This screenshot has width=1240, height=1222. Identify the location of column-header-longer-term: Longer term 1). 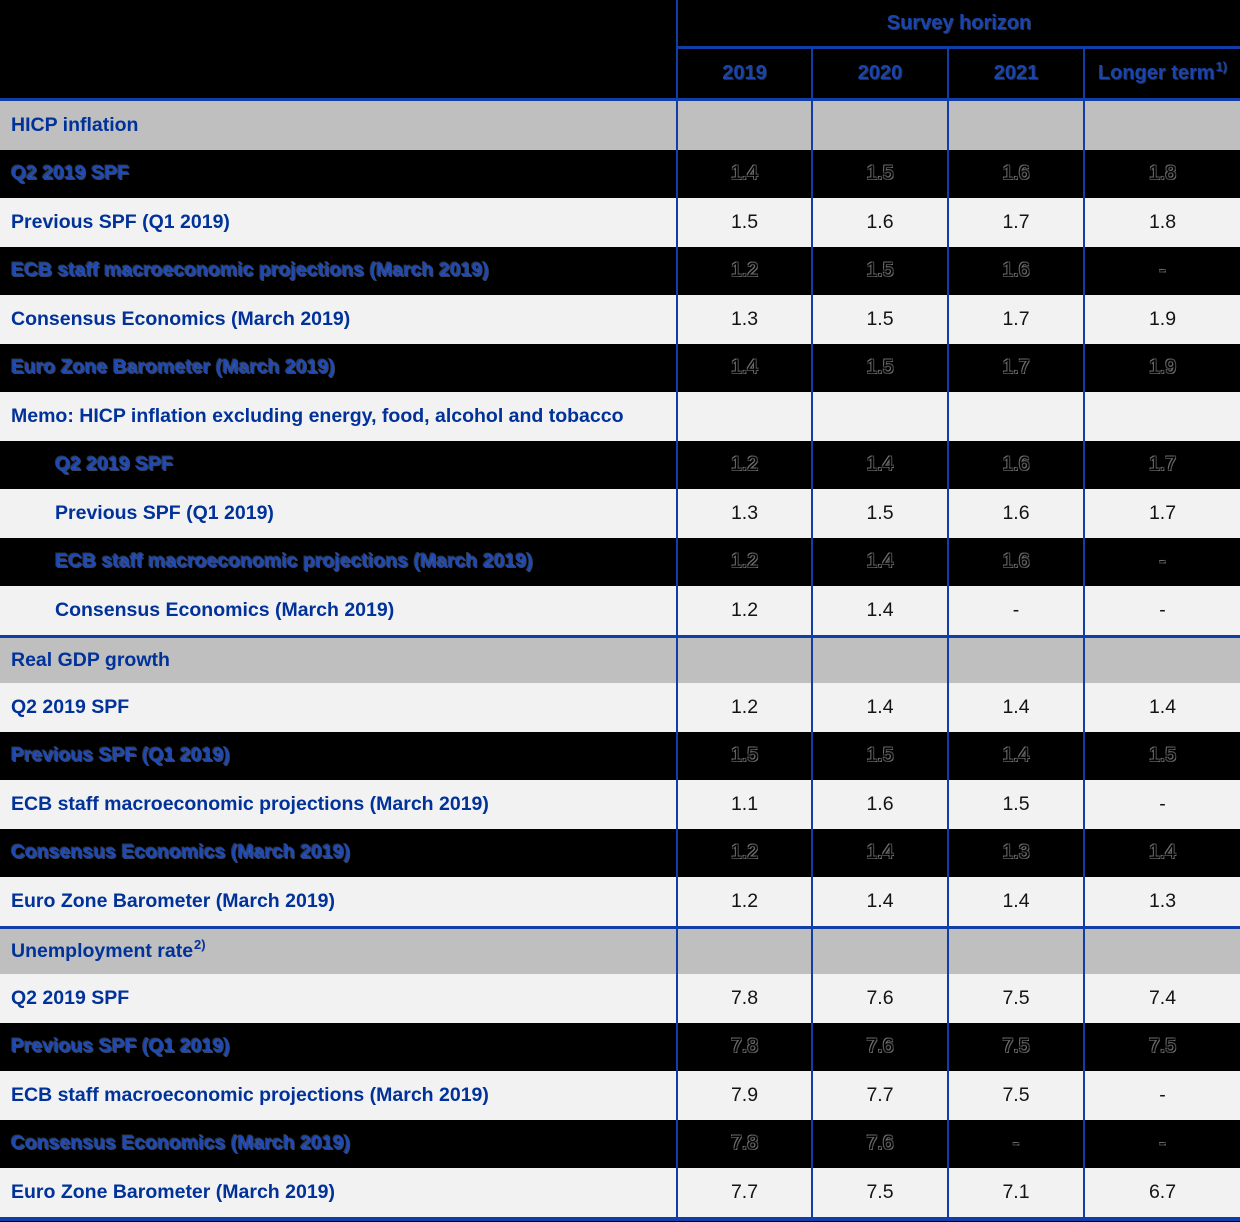
(1161, 73).